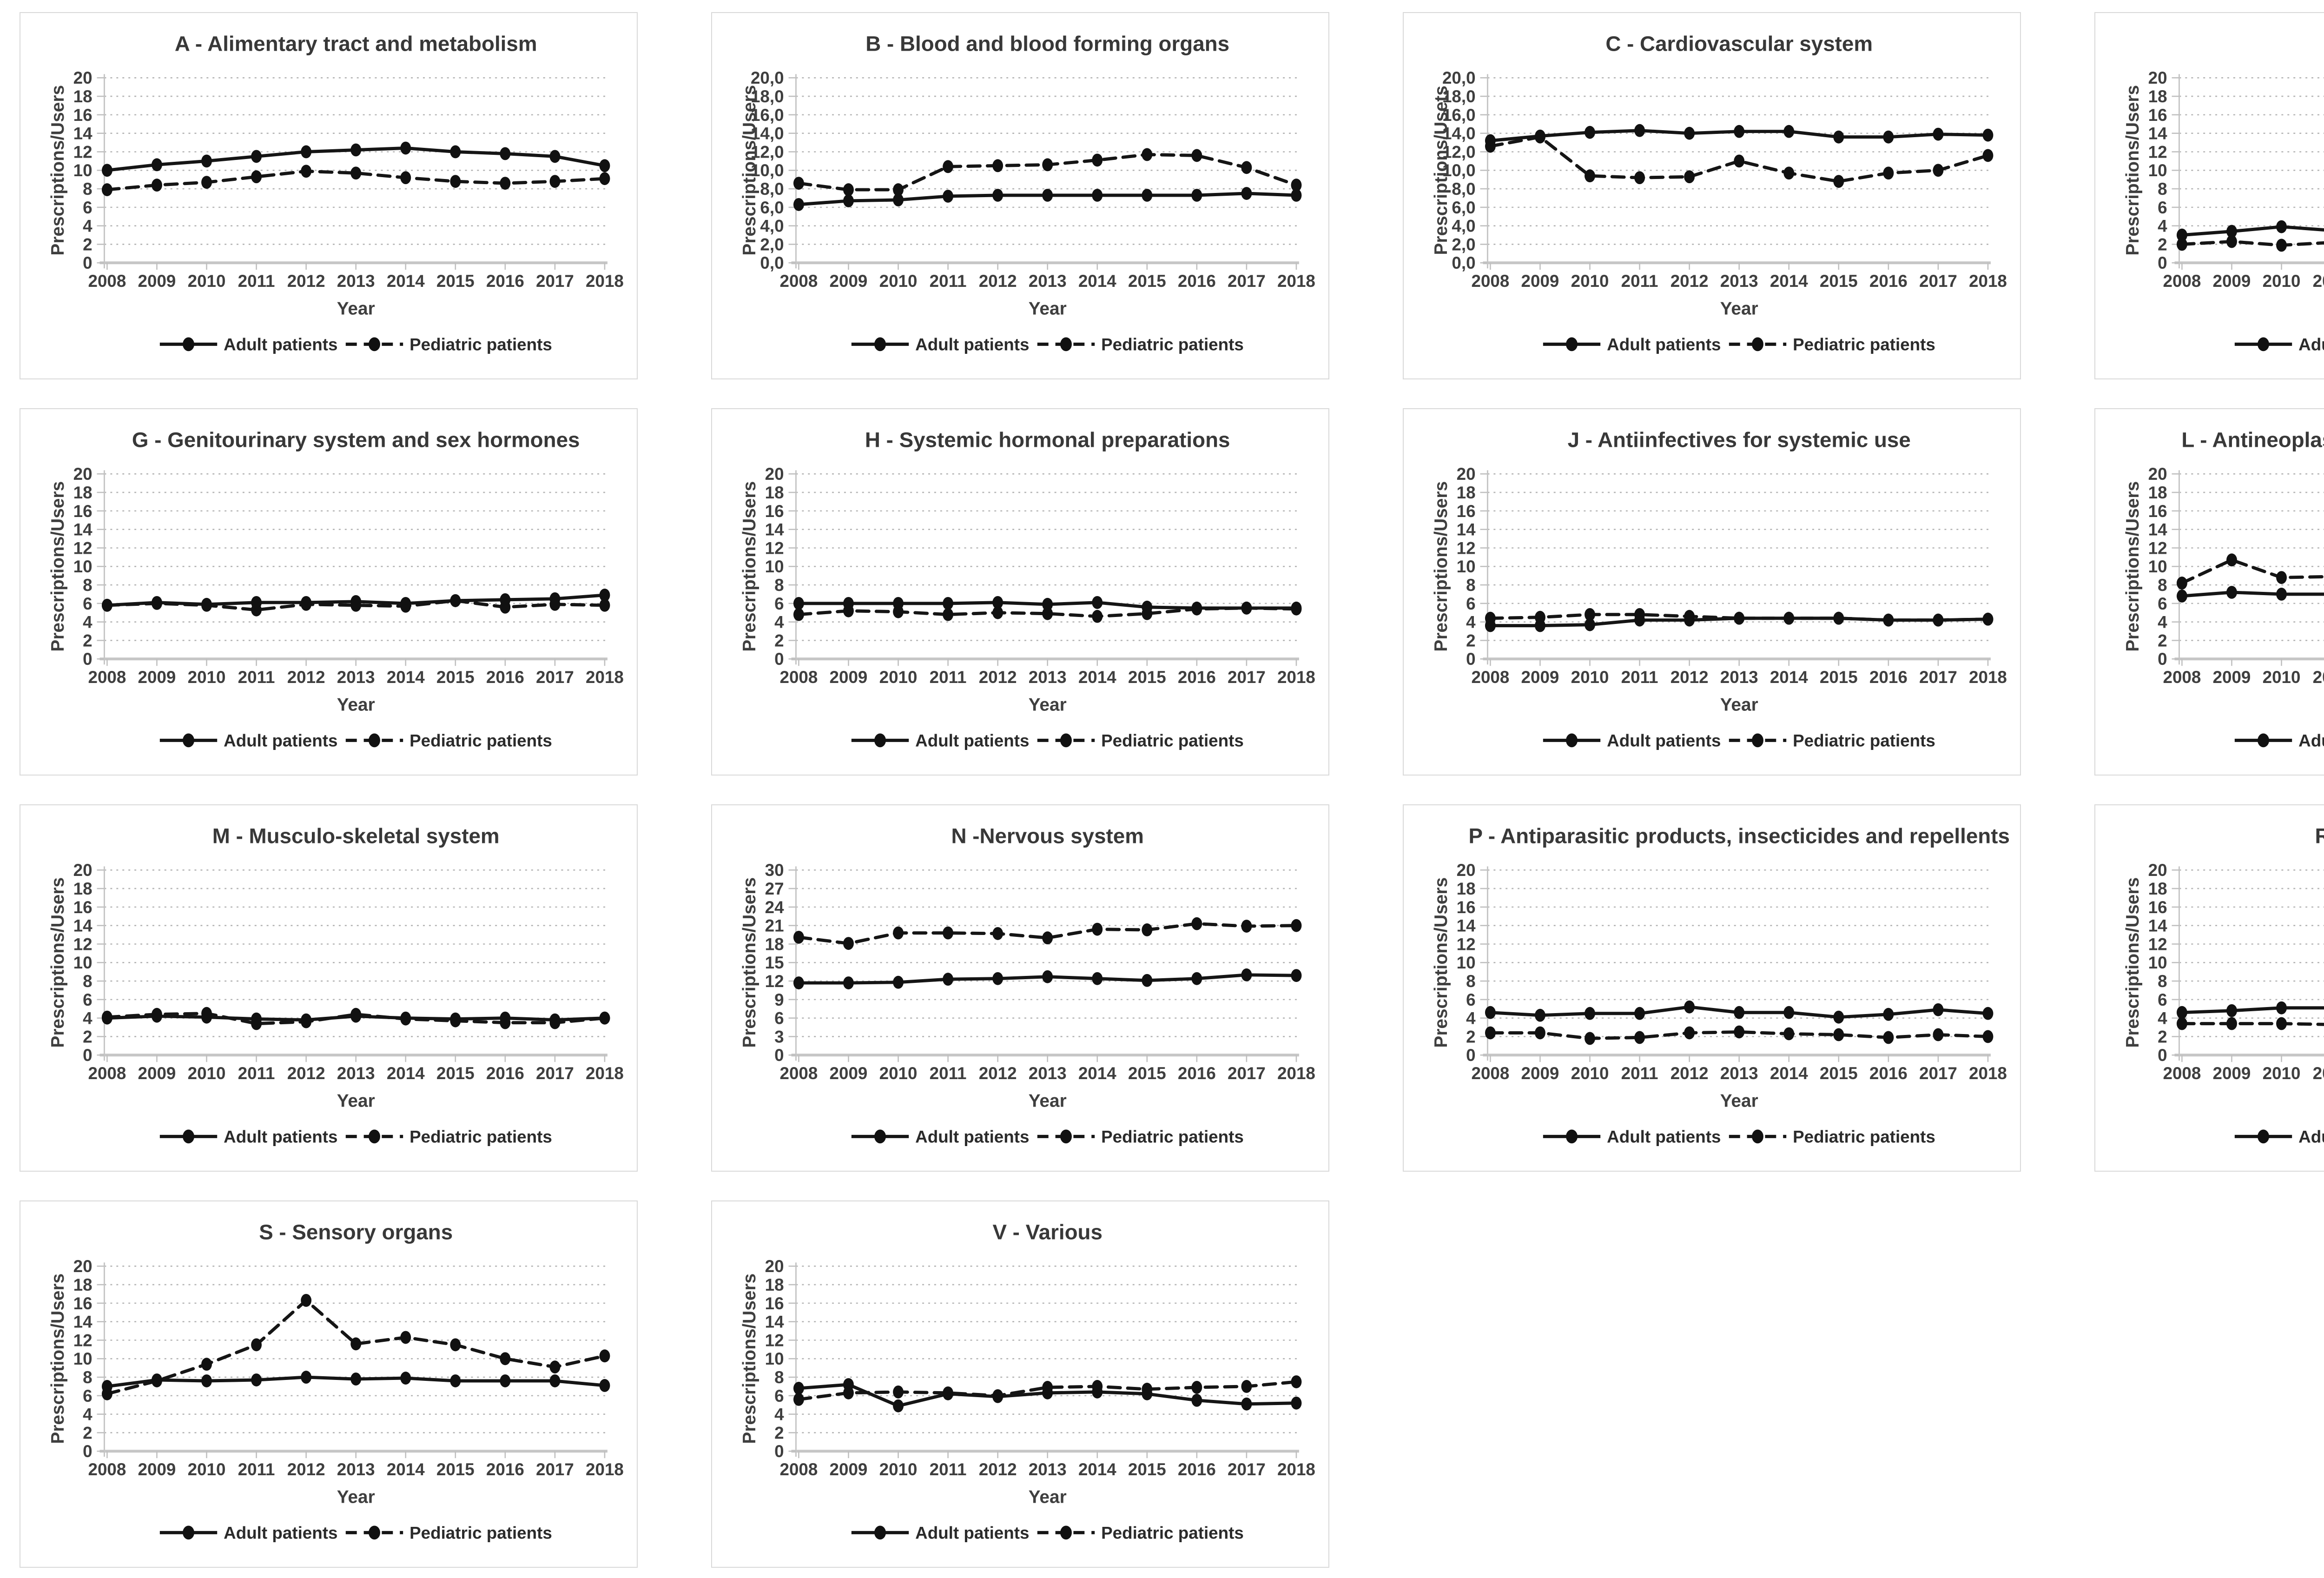 The width and height of the screenshot is (2324, 1578). I want to click on x-tick-label: 2010, so click(898, 677).